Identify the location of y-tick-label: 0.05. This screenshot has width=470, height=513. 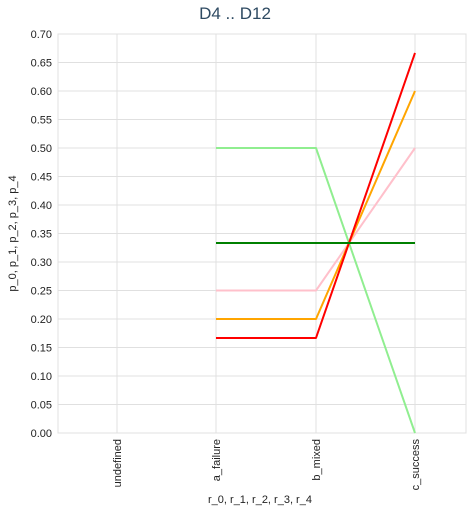
(41, 406).